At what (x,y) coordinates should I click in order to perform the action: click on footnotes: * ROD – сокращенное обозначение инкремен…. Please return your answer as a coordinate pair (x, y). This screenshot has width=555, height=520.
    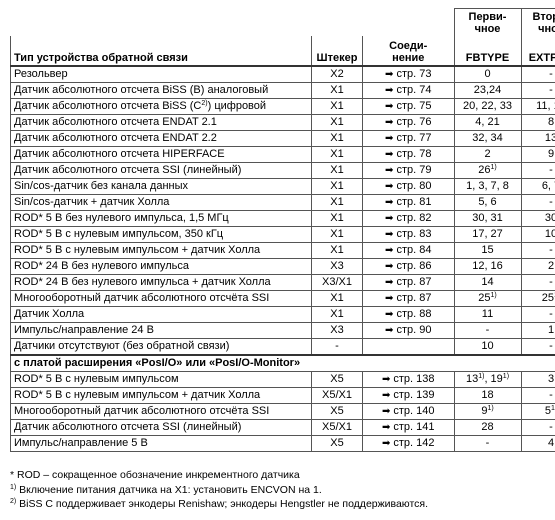
    Looking at the image, I should click on (280, 490).